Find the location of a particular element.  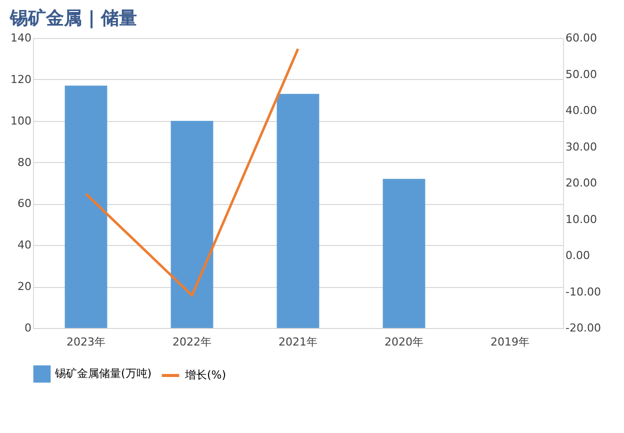

y-tick-label: 120 is located at coordinates (21, 79).